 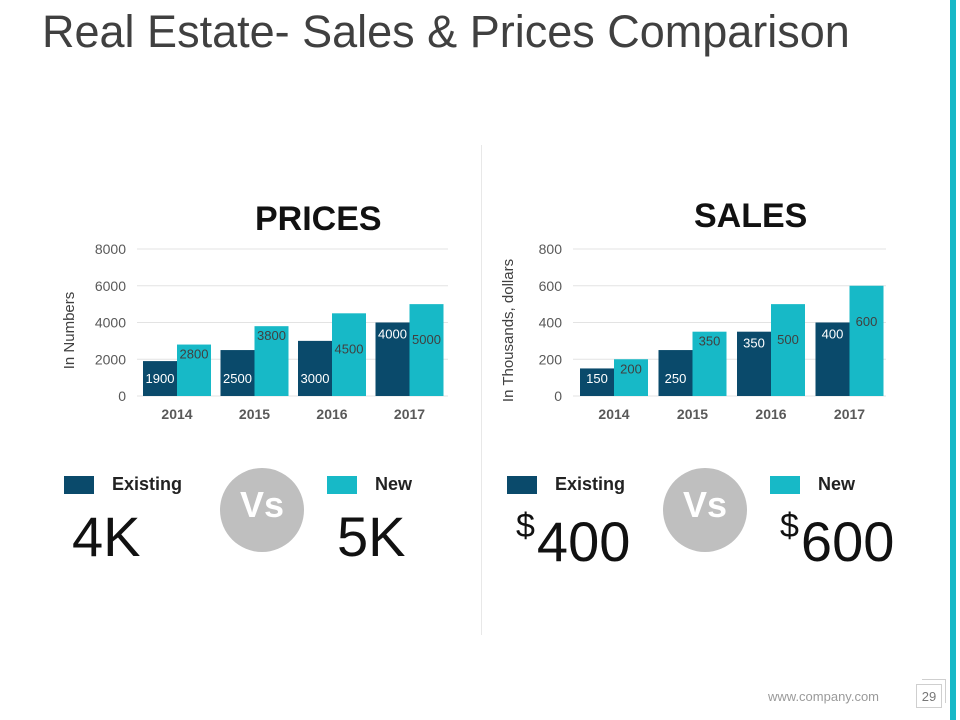 What do you see at coordinates (551, 323) in the screenshot?
I see `sales-y-tick-label: 400` at bounding box center [551, 323].